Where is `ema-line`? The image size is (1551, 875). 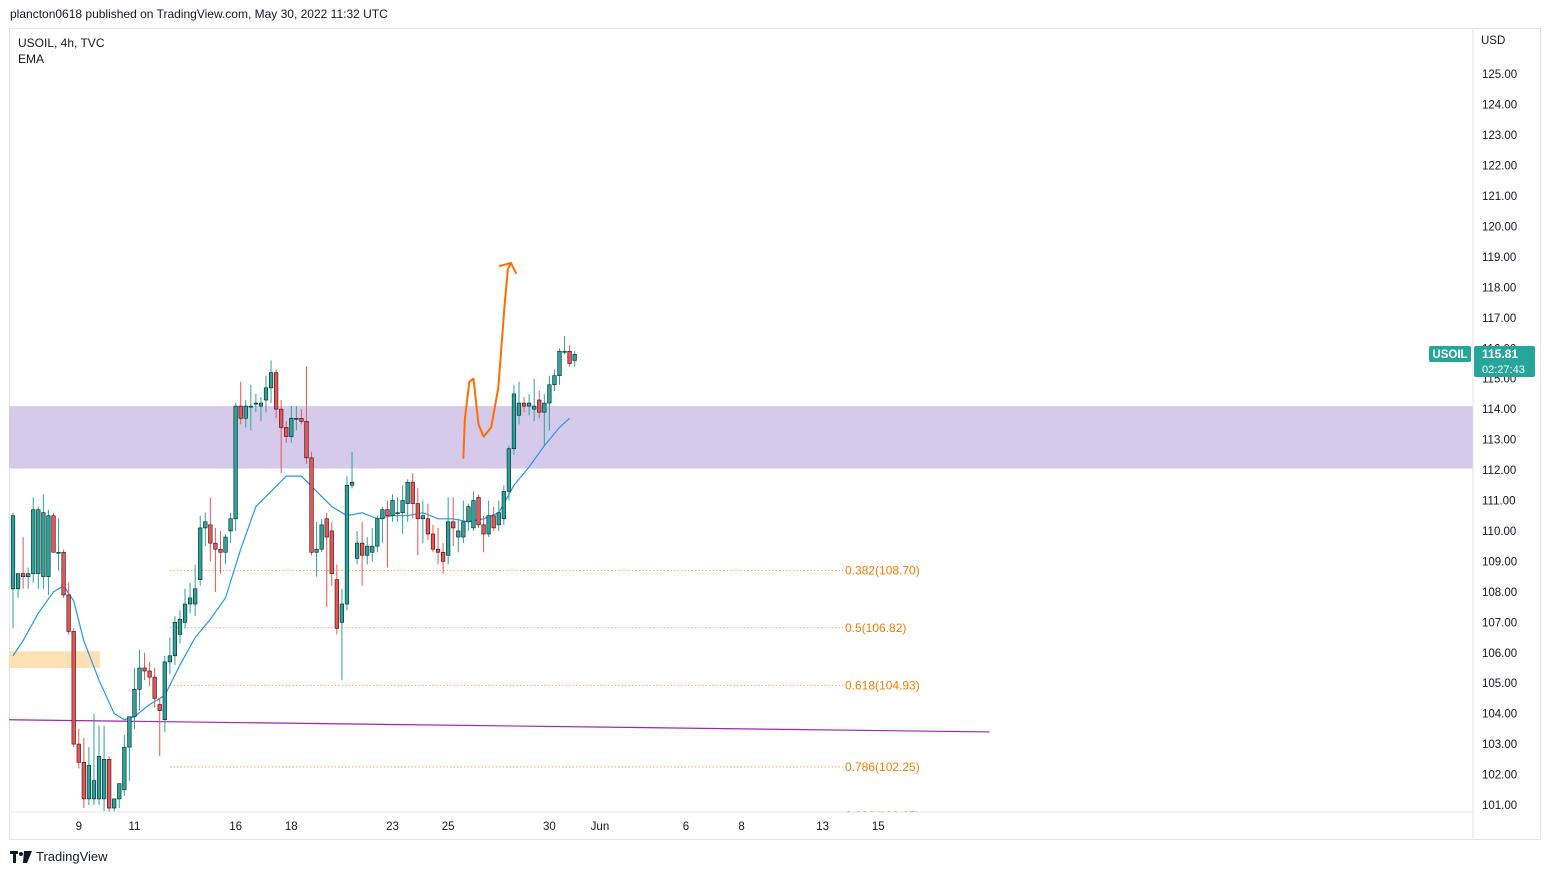
ema-line is located at coordinates (291, 569).